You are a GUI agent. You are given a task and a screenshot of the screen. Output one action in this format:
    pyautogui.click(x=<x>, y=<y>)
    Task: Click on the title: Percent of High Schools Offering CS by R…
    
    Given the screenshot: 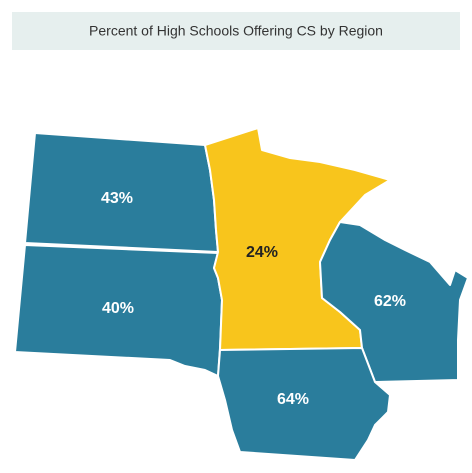 What is the action you would take?
    pyautogui.click(x=236, y=31)
    